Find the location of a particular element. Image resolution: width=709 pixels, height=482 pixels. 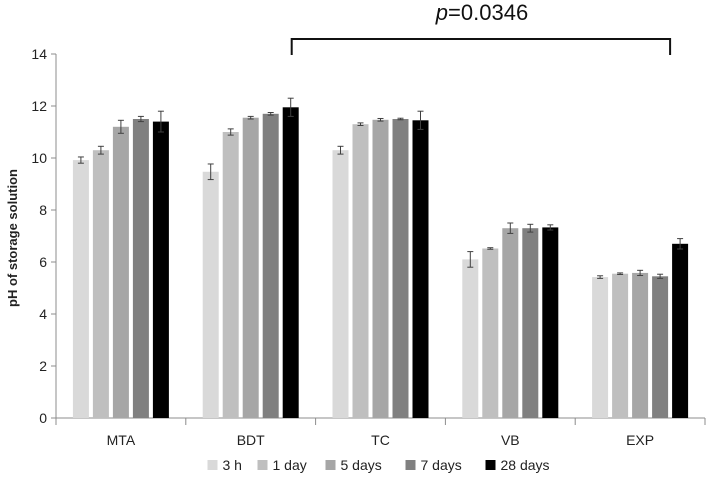

y-tick-label: 10 is located at coordinates (39, 158).